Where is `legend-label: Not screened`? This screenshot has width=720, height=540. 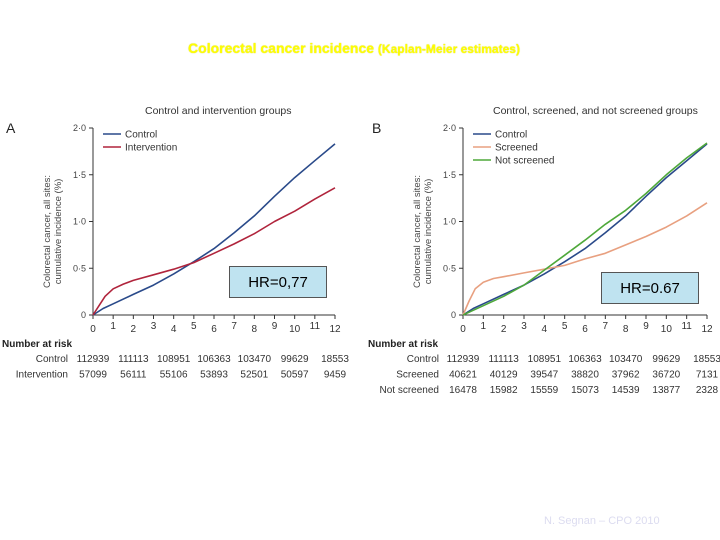 legend-label: Not screened is located at coordinates (524, 161).